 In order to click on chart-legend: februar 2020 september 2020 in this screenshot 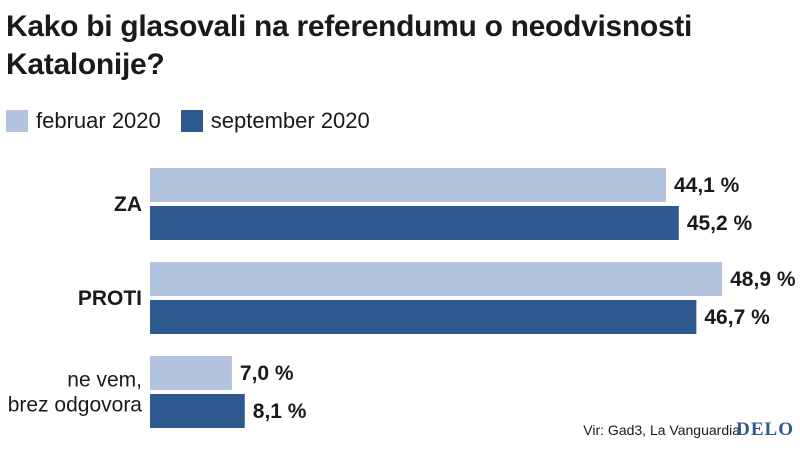, I will do `click(198, 121)`.